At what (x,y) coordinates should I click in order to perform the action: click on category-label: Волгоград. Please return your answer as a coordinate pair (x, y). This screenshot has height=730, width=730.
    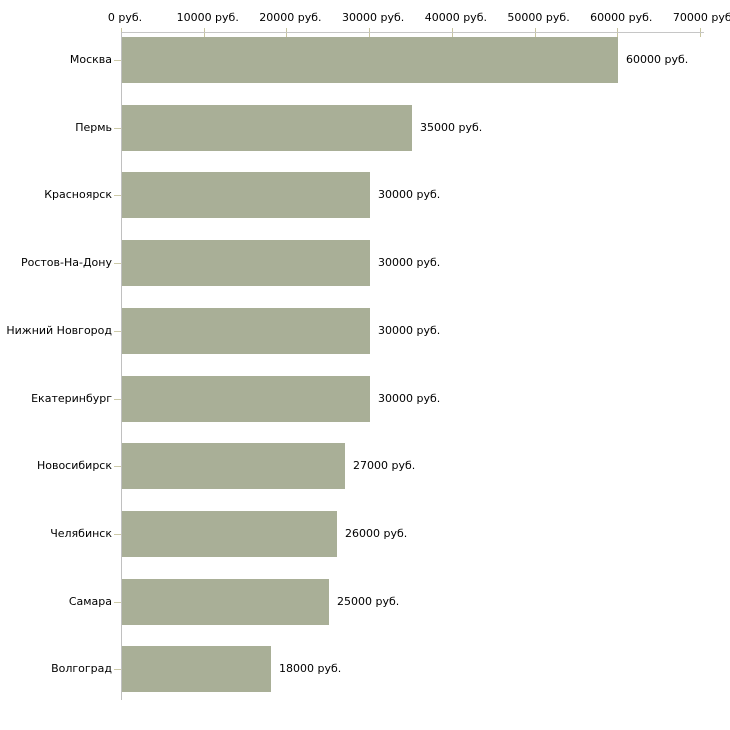
    Looking at the image, I should click on (81, 668).